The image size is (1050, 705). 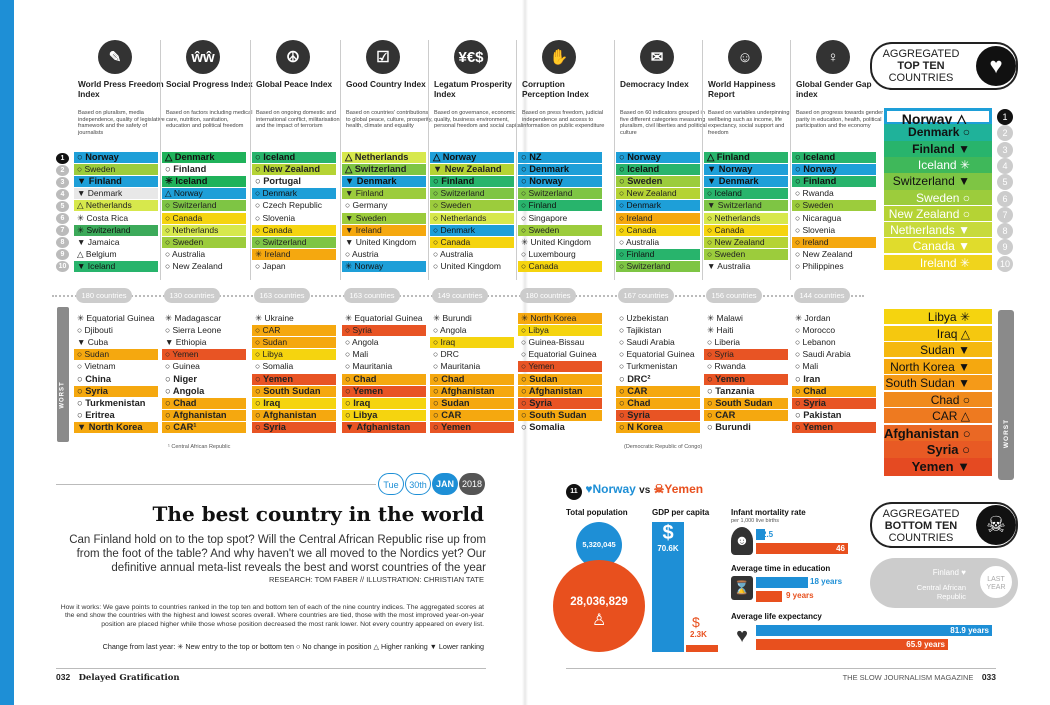 I want to click on last-year-finland: Finland ♥, so click(x=949, y=572).